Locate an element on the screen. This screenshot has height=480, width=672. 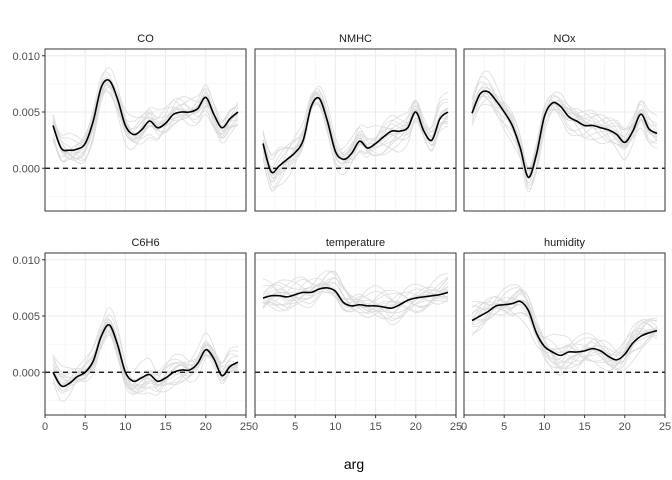
mean-line-c6h6 is located at coordinates (145, 356).